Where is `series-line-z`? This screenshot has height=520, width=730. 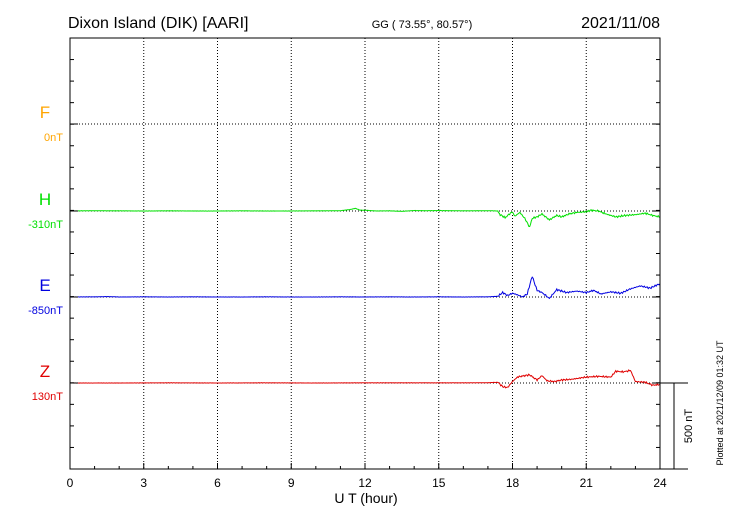 series-line-z is located at coordinates (365, 379).